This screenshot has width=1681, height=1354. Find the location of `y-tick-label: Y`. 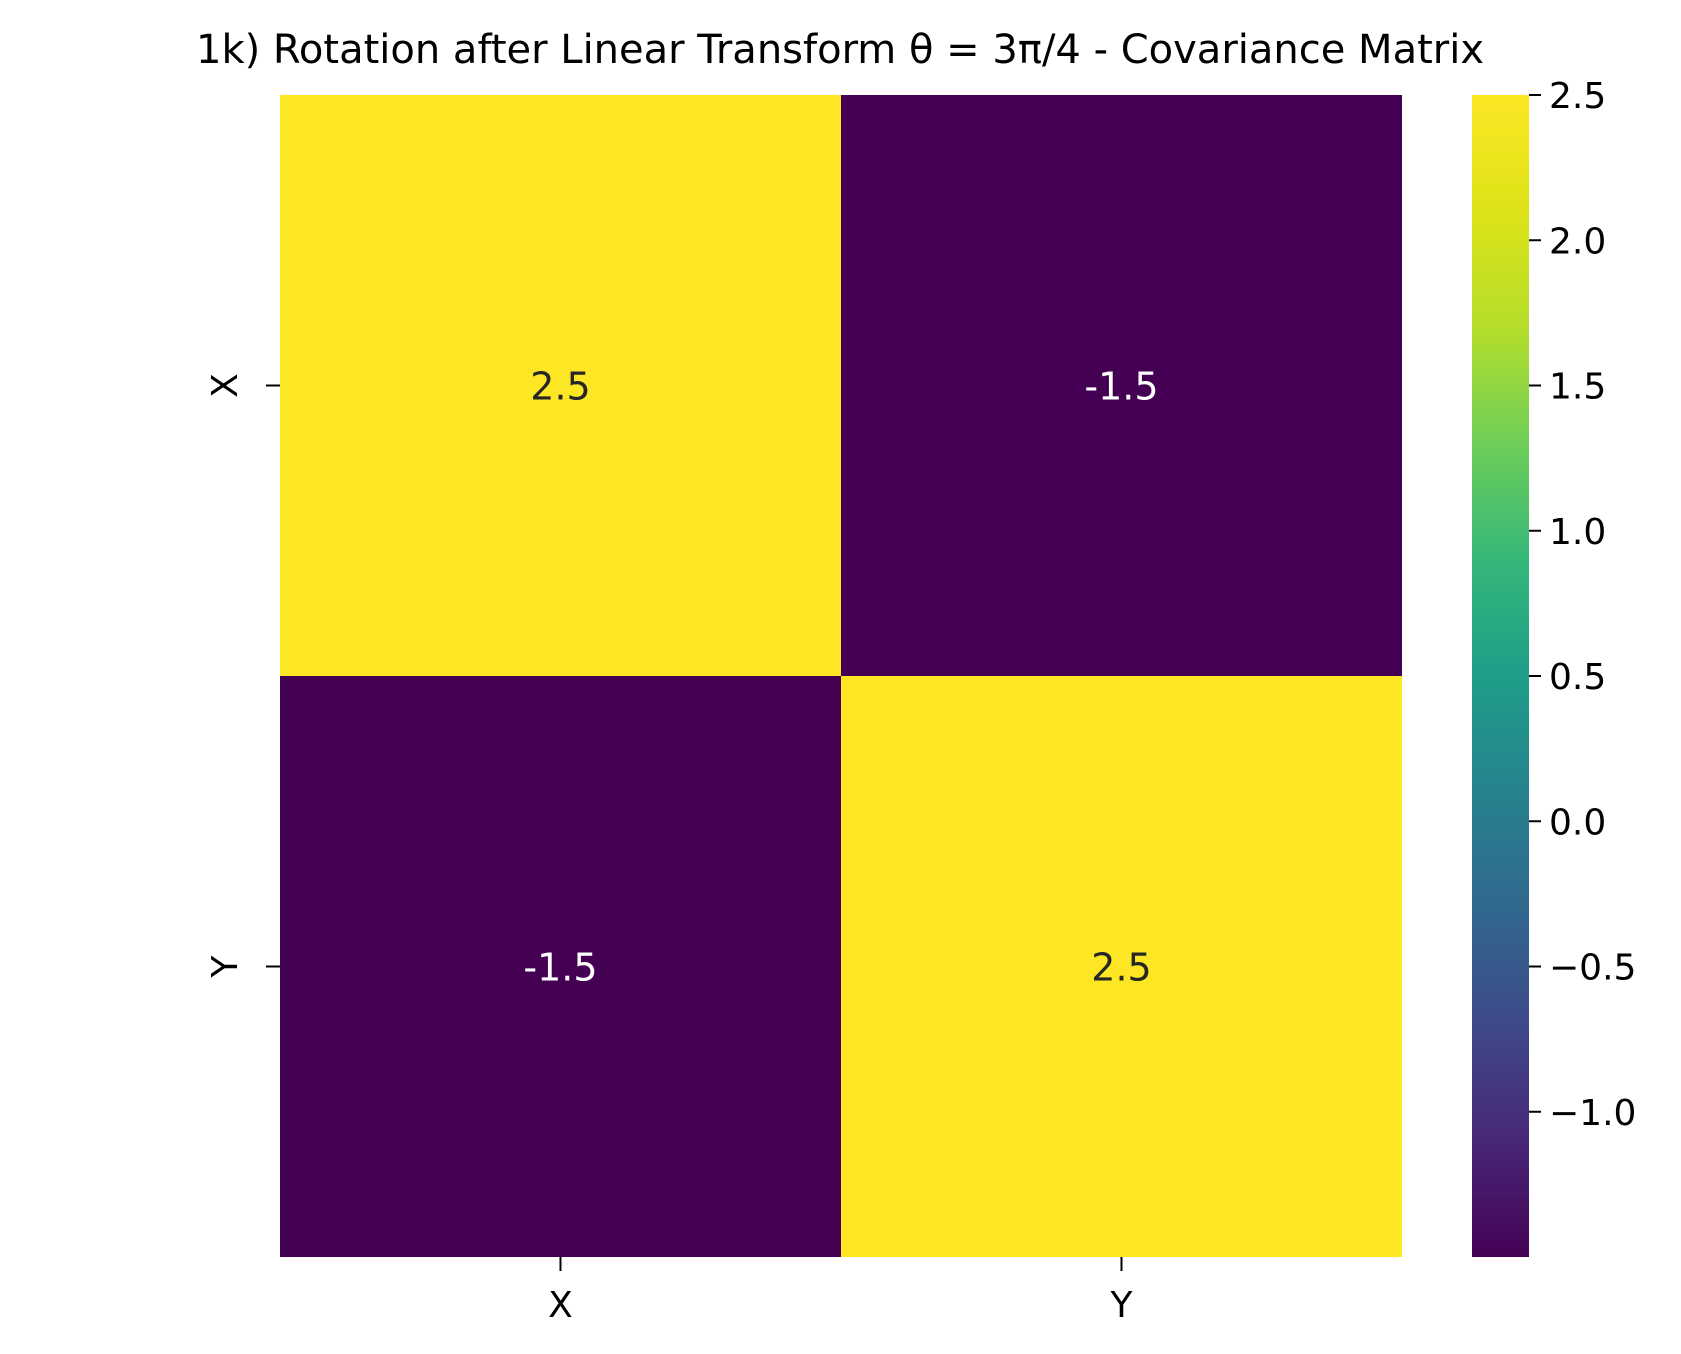

y-tick-label: Y is located at coordinates (225, 967).